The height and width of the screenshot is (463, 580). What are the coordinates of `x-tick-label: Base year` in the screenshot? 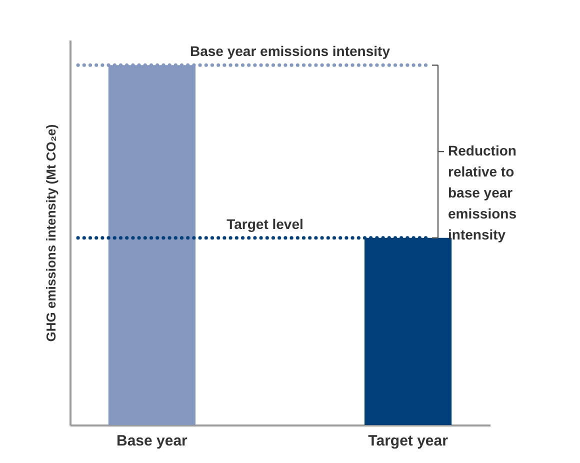 It's located at (152, 441).